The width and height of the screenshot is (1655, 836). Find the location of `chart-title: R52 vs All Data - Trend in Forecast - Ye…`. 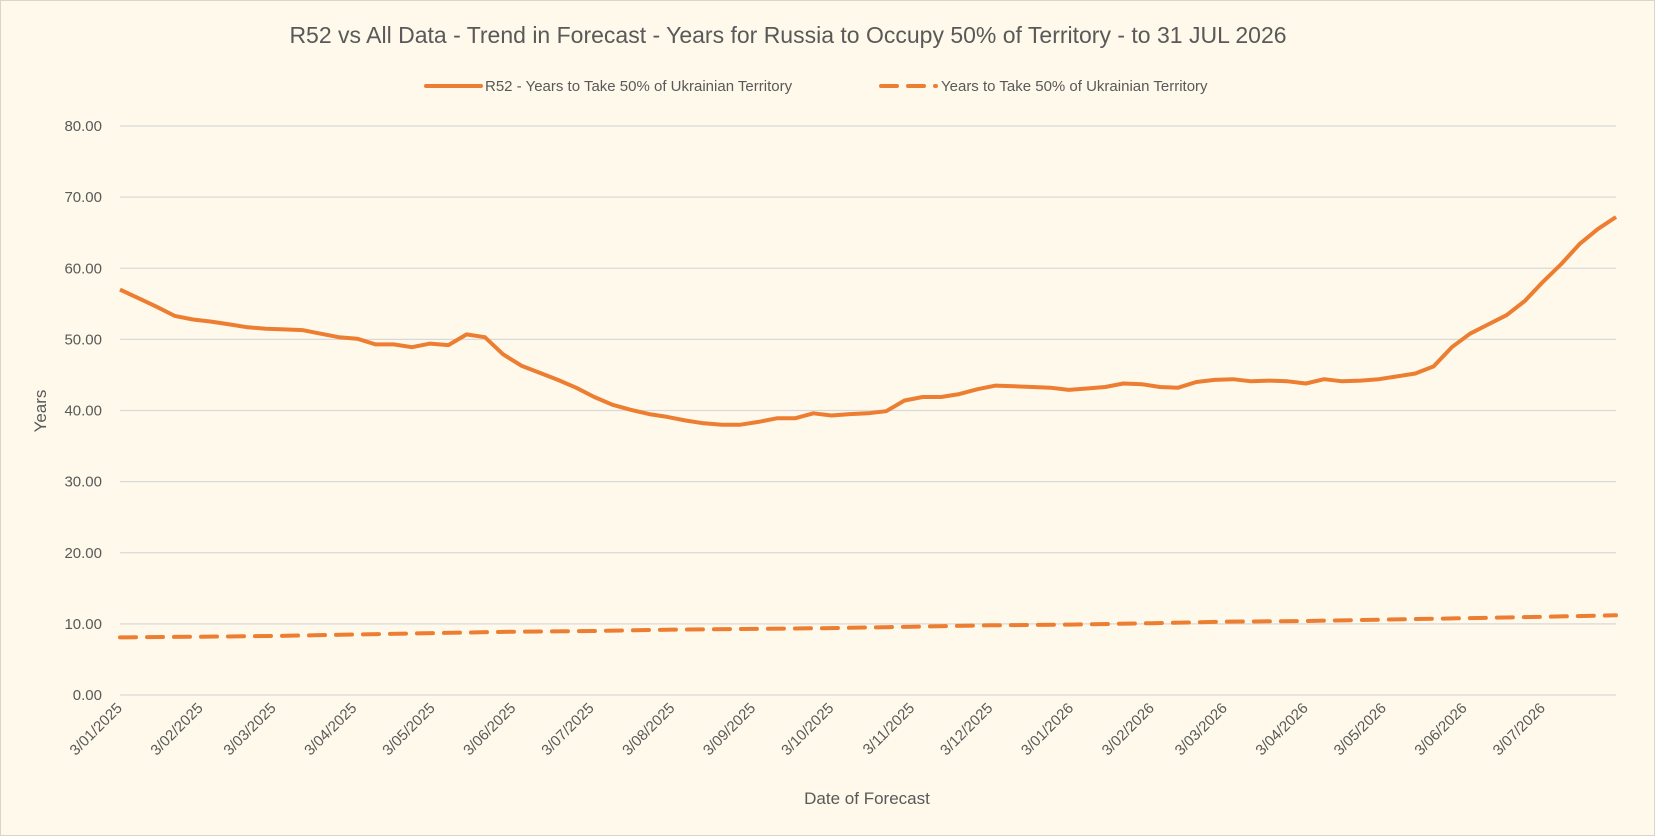

chart-title: R52 vs All Data - Trend in Forecast - Ye… is located at coordinates (787, 35).